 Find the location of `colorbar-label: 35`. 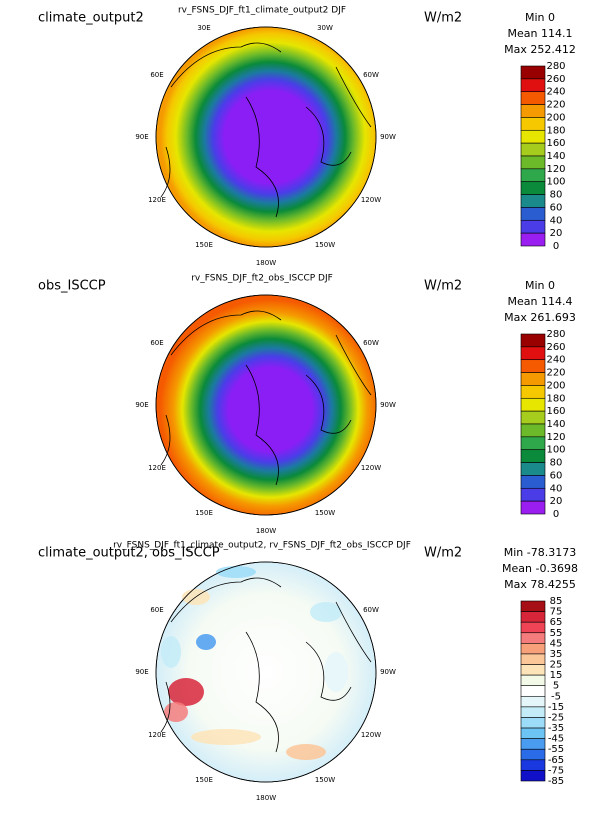

colorbar-label: 35 is located at coordinates (556, 654).